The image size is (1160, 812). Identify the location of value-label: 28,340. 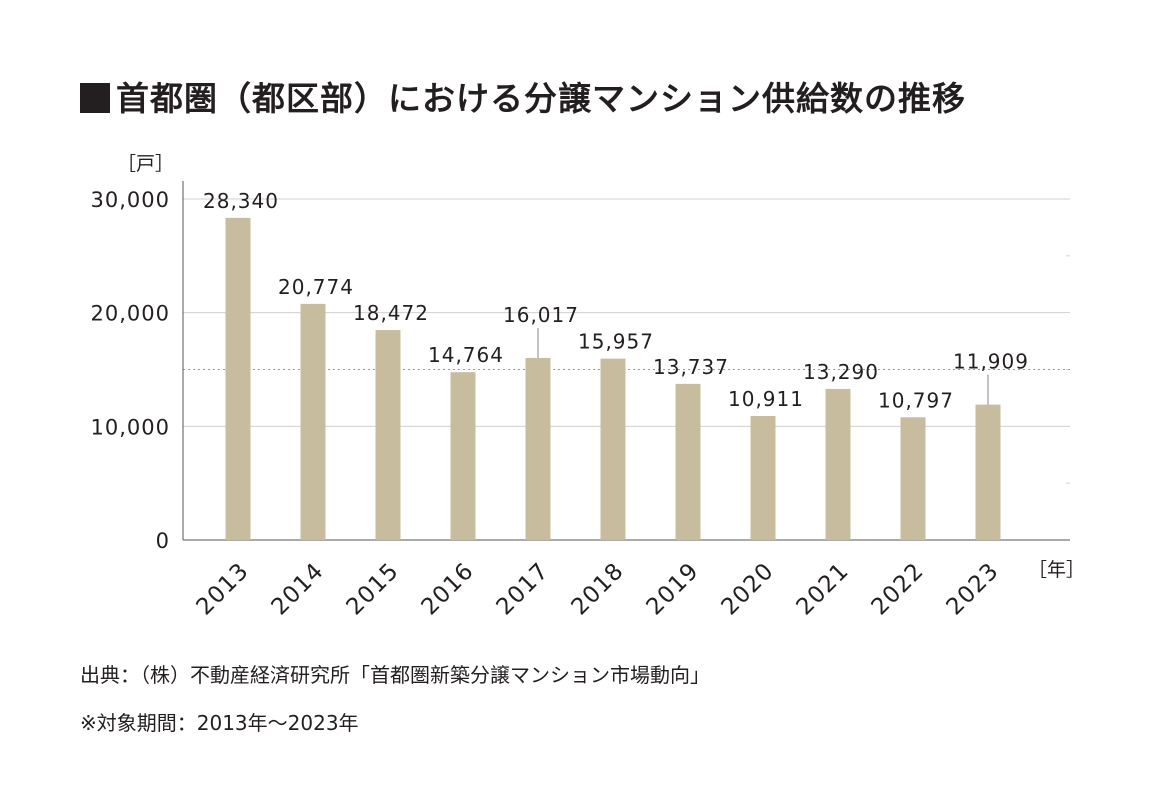
(241, 201).